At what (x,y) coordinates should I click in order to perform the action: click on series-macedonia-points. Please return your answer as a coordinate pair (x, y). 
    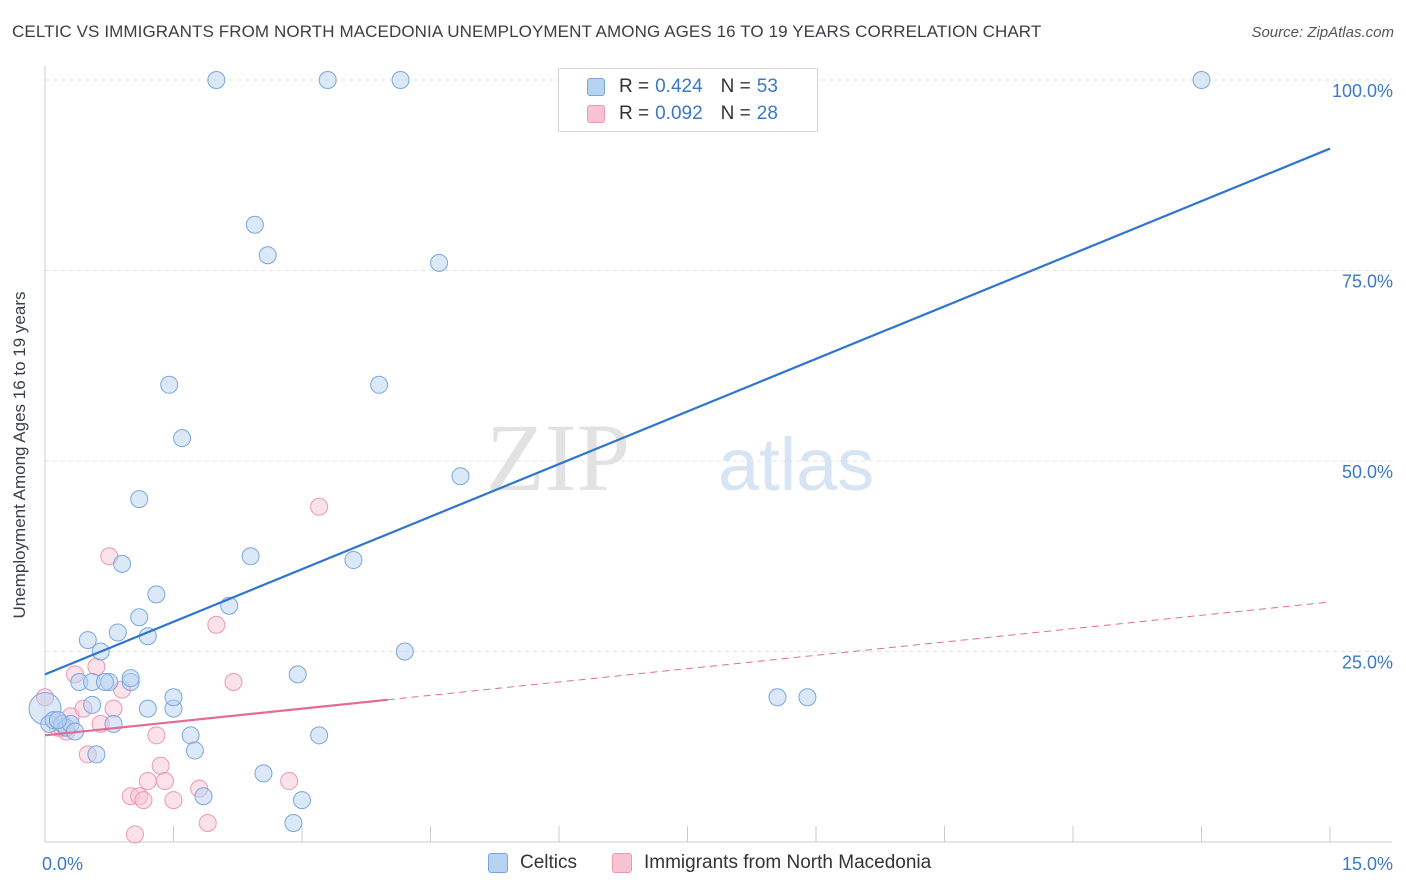
    Looking at the image, I should click on (182, 670).